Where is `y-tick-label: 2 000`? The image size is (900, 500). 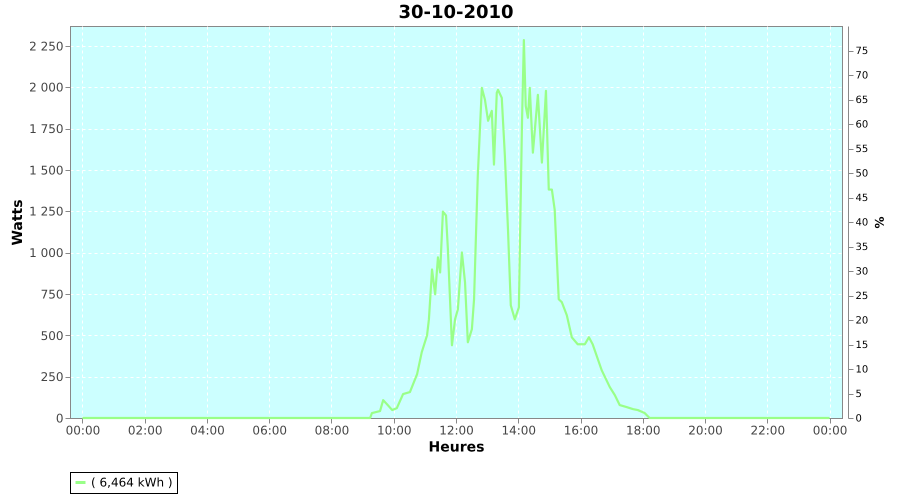
y-tick-label: 2 000 is located at coordinates (46, 87).